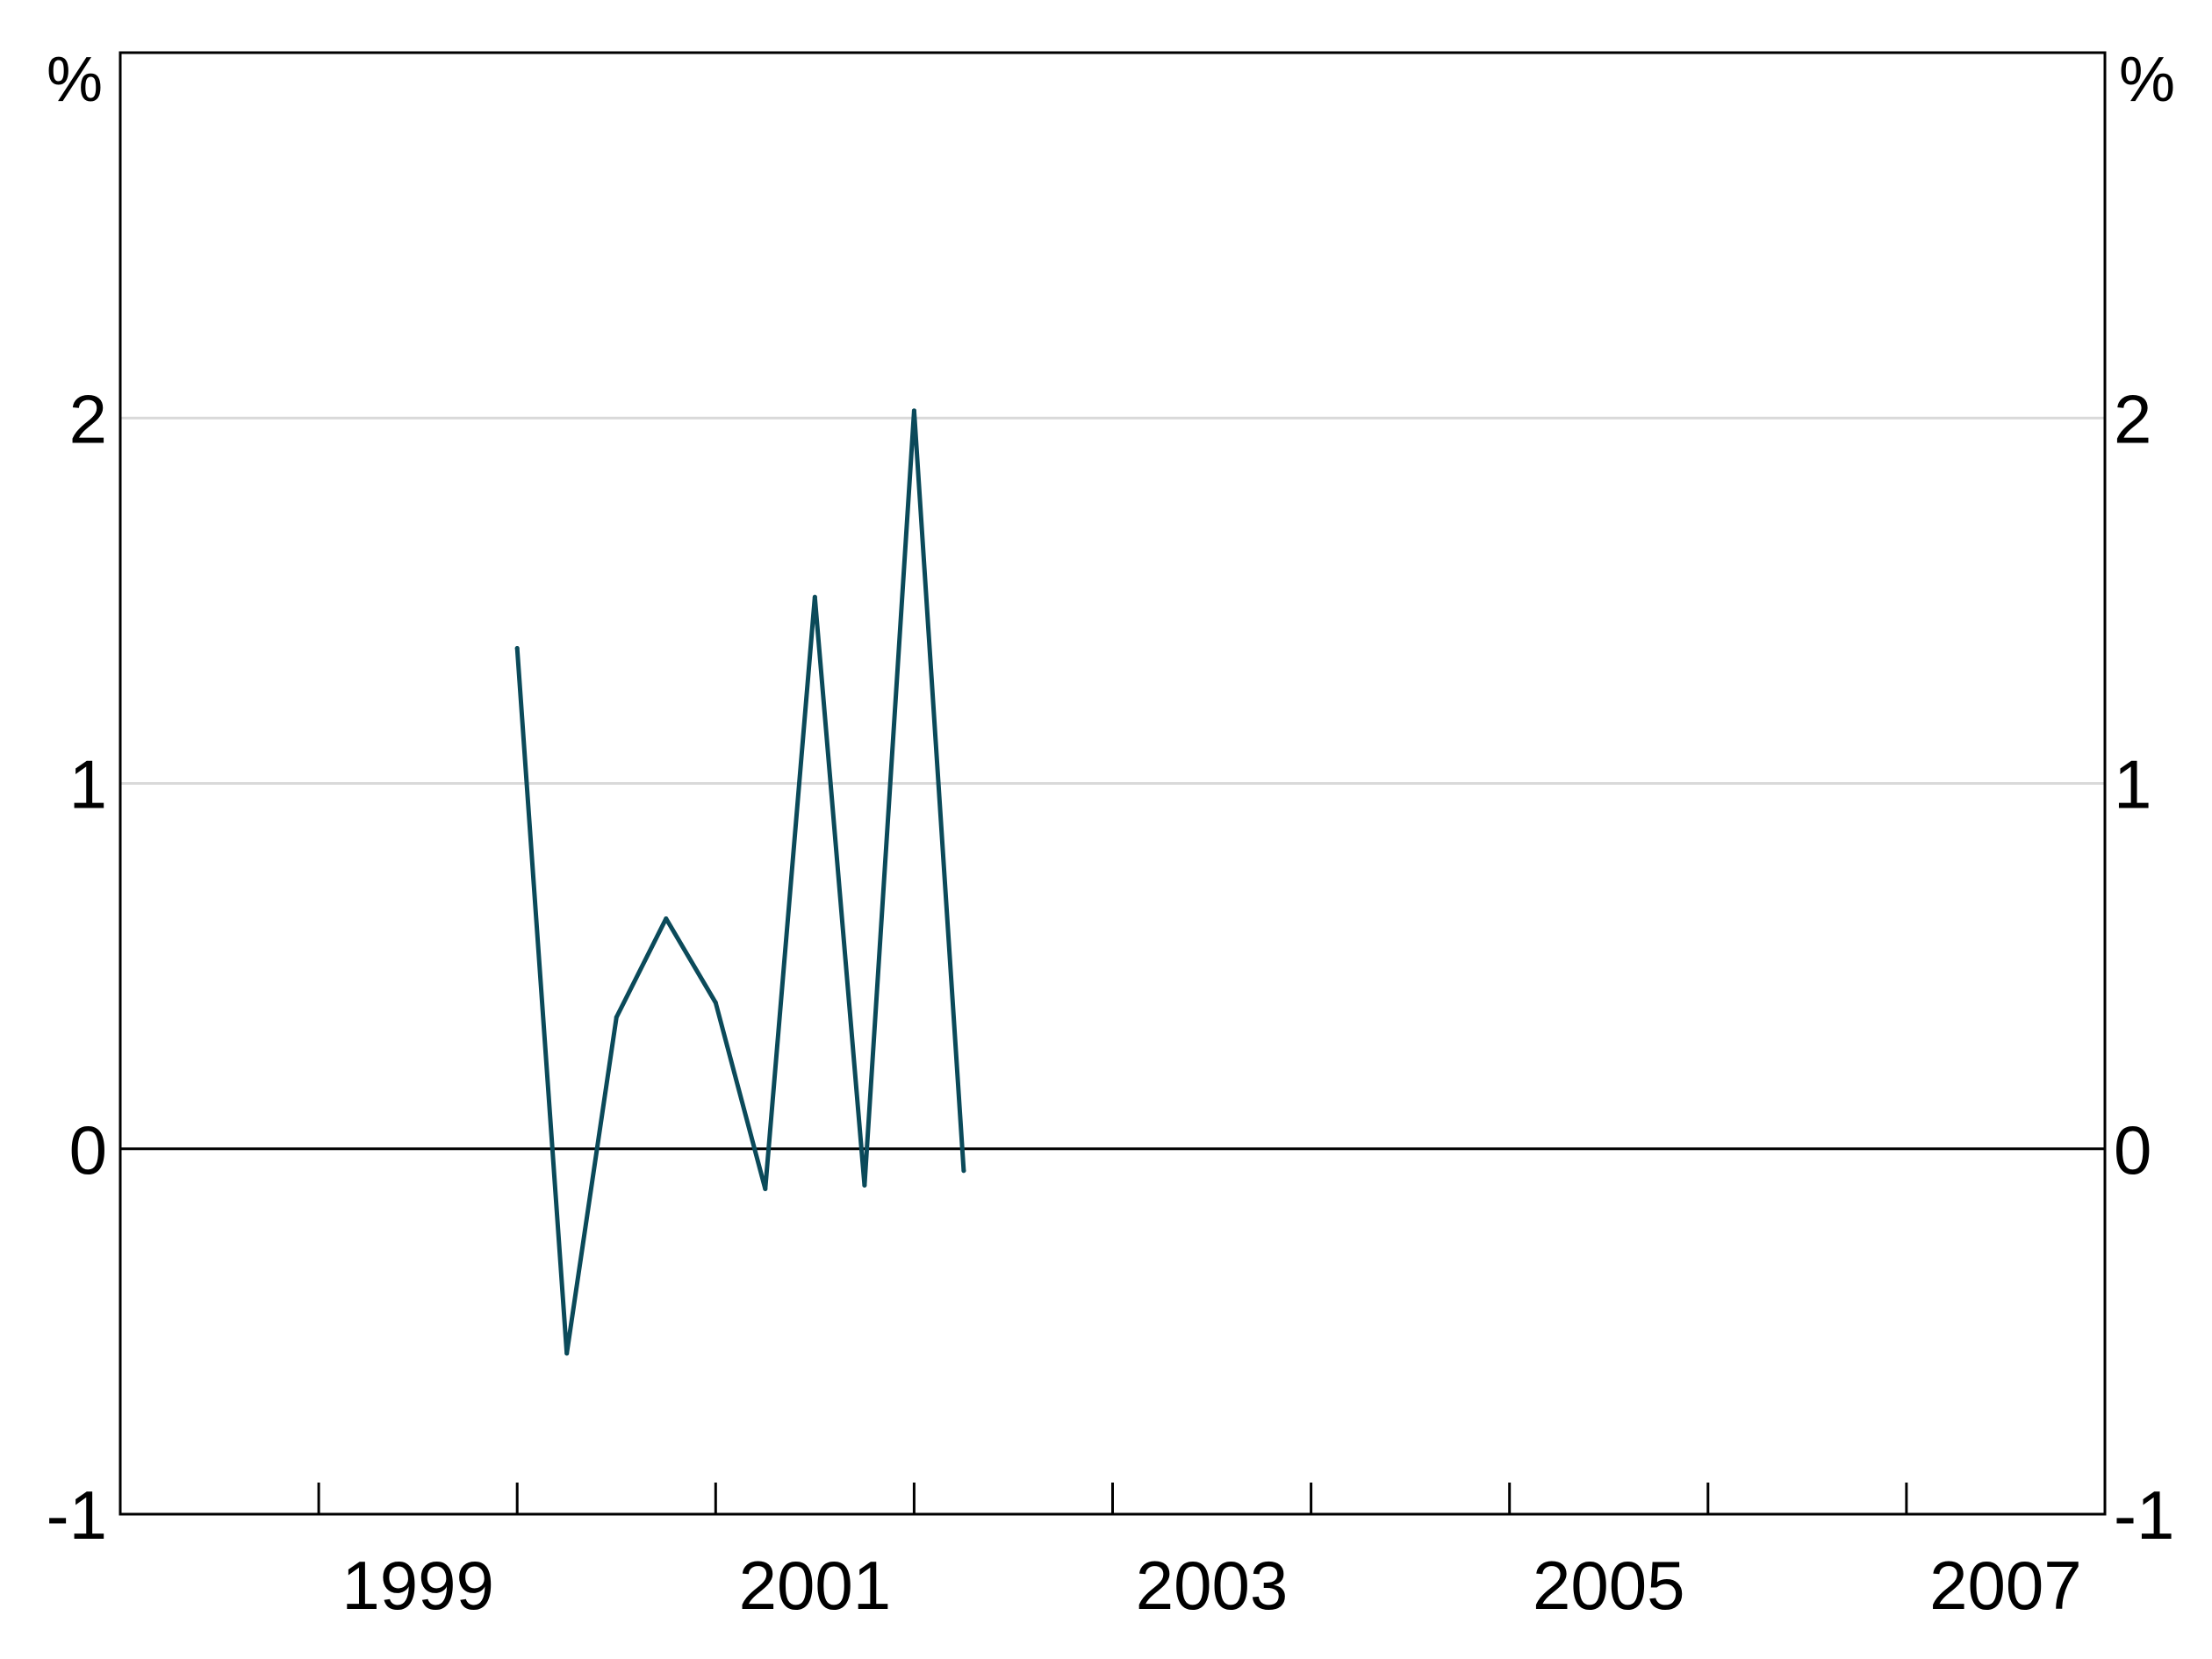 The image size is (2212, 1659). What do you see at coordinates (88, 418) in the screenshot?
I see `y-tick-label-left: 2` at bounding box center [88, 418].